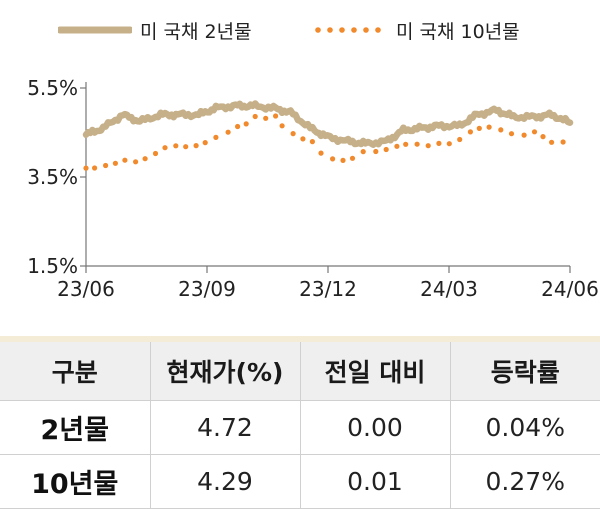  What do you see at coordinates (52, 88) in the screenshot?
I see `y-tick-label: 5.5%` at bounding box center [52, 88].